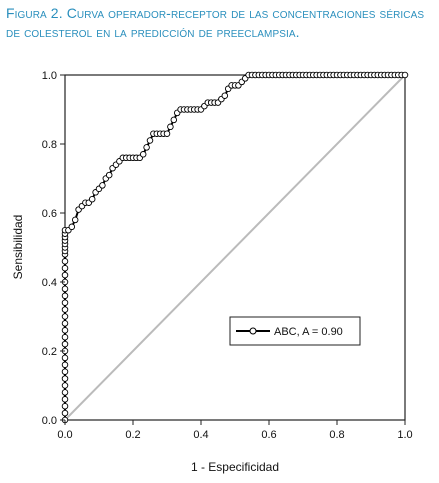 This screenshot has height=483, width=439. What do you see at coordinates (235, 467) in the screenshot?
I see `x-axis-title: 1 - Especificidad` at bounding box center [235, 467].